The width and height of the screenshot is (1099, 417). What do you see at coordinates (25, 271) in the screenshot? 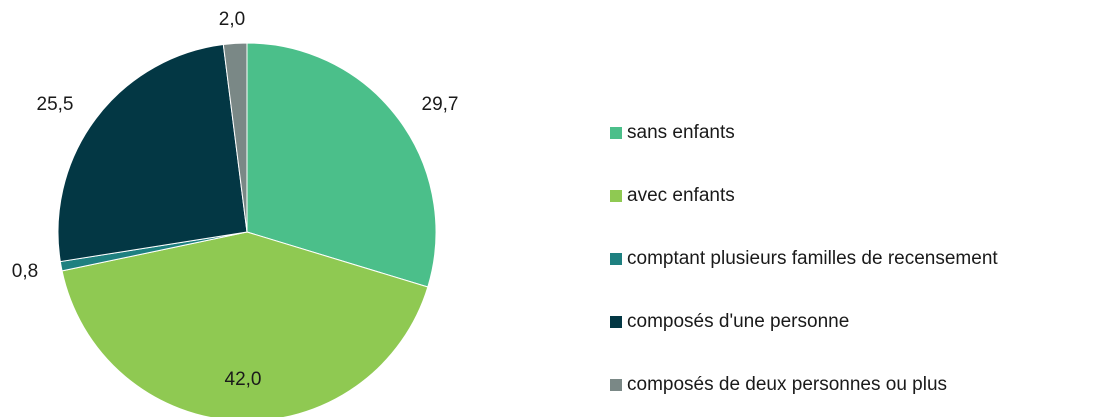
I see `data-label: 0,8` at bounding box center [25, 271].